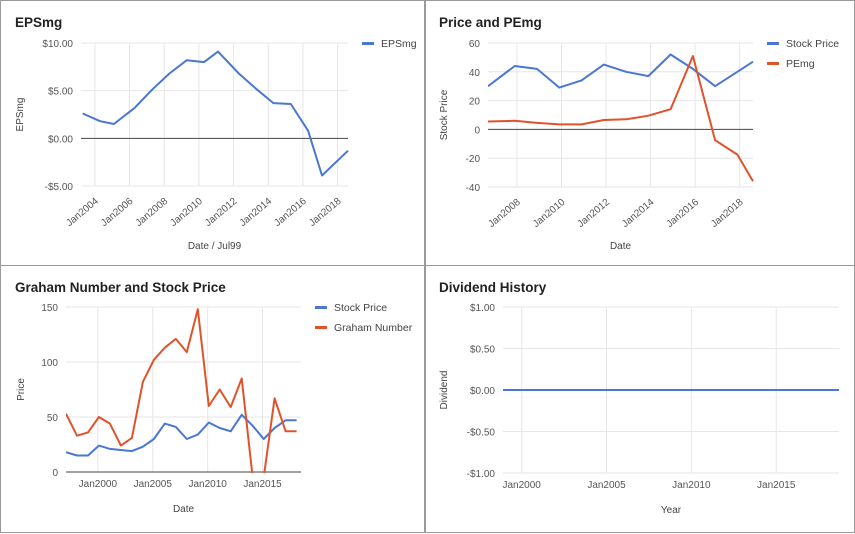  Describe the element at coordinates (215, 113) in the screenshot. I see `series-line-epsmg` at that location.